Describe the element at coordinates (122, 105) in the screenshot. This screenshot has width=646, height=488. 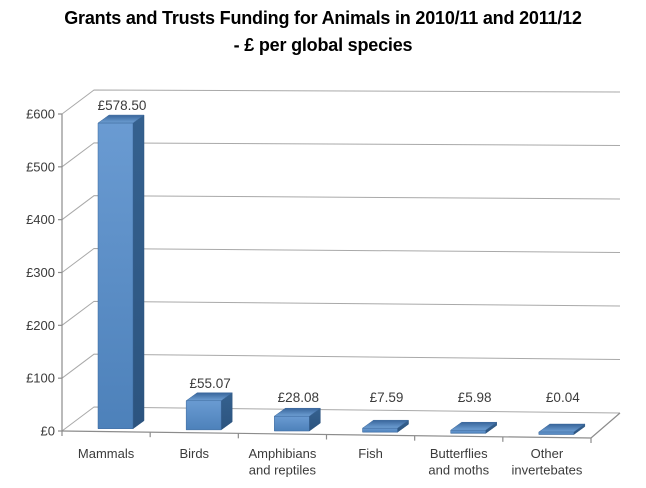
I see `value-label-mammals: £578.50` at that location.